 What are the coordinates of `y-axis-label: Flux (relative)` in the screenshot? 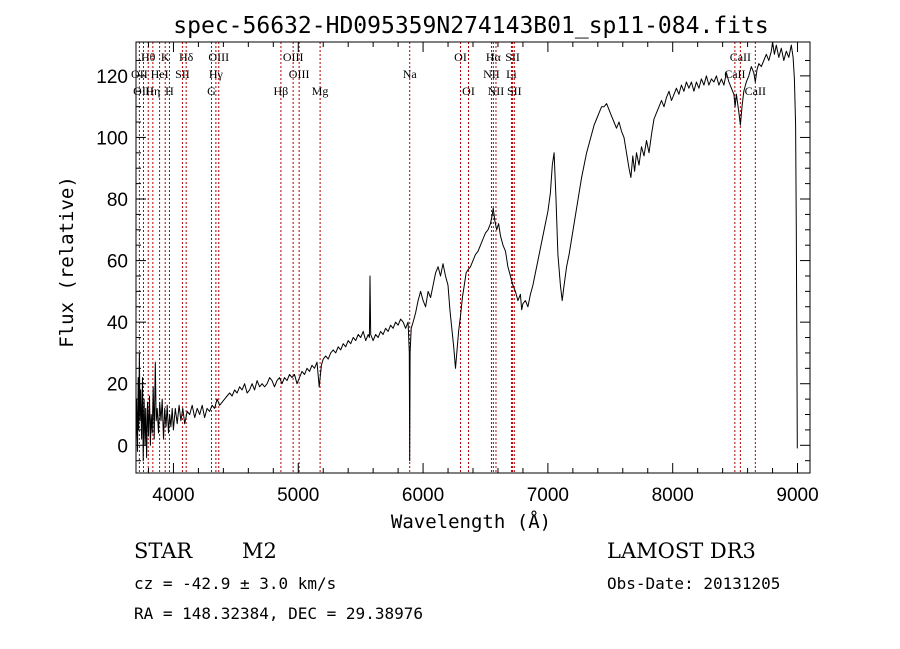 It's located at (67, 262).